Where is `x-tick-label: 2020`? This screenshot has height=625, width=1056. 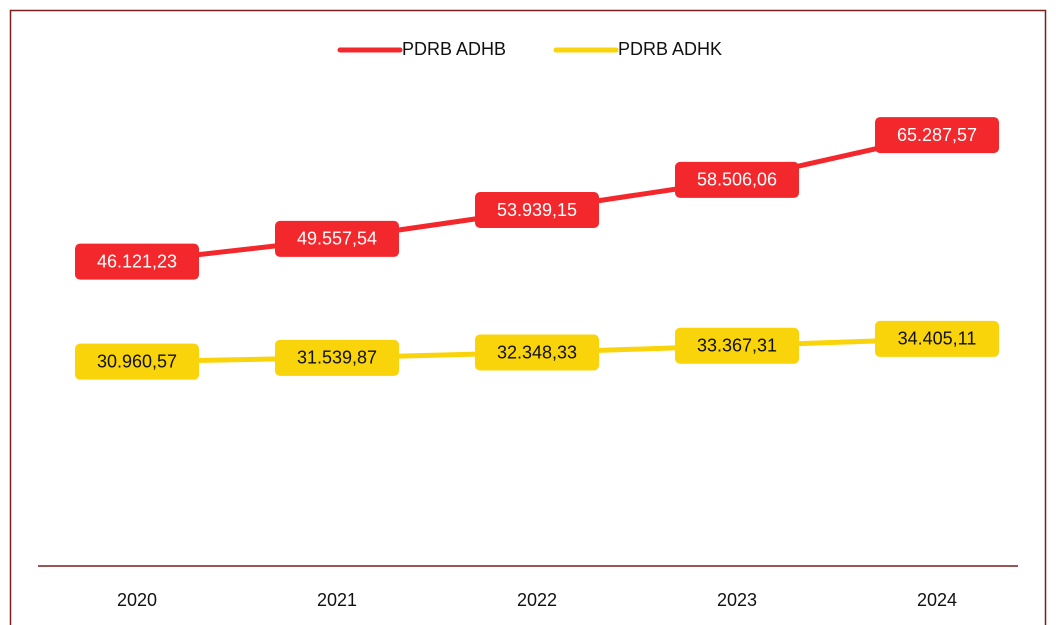
x-tick-label: 2020 is located at coordinates (137, 600).